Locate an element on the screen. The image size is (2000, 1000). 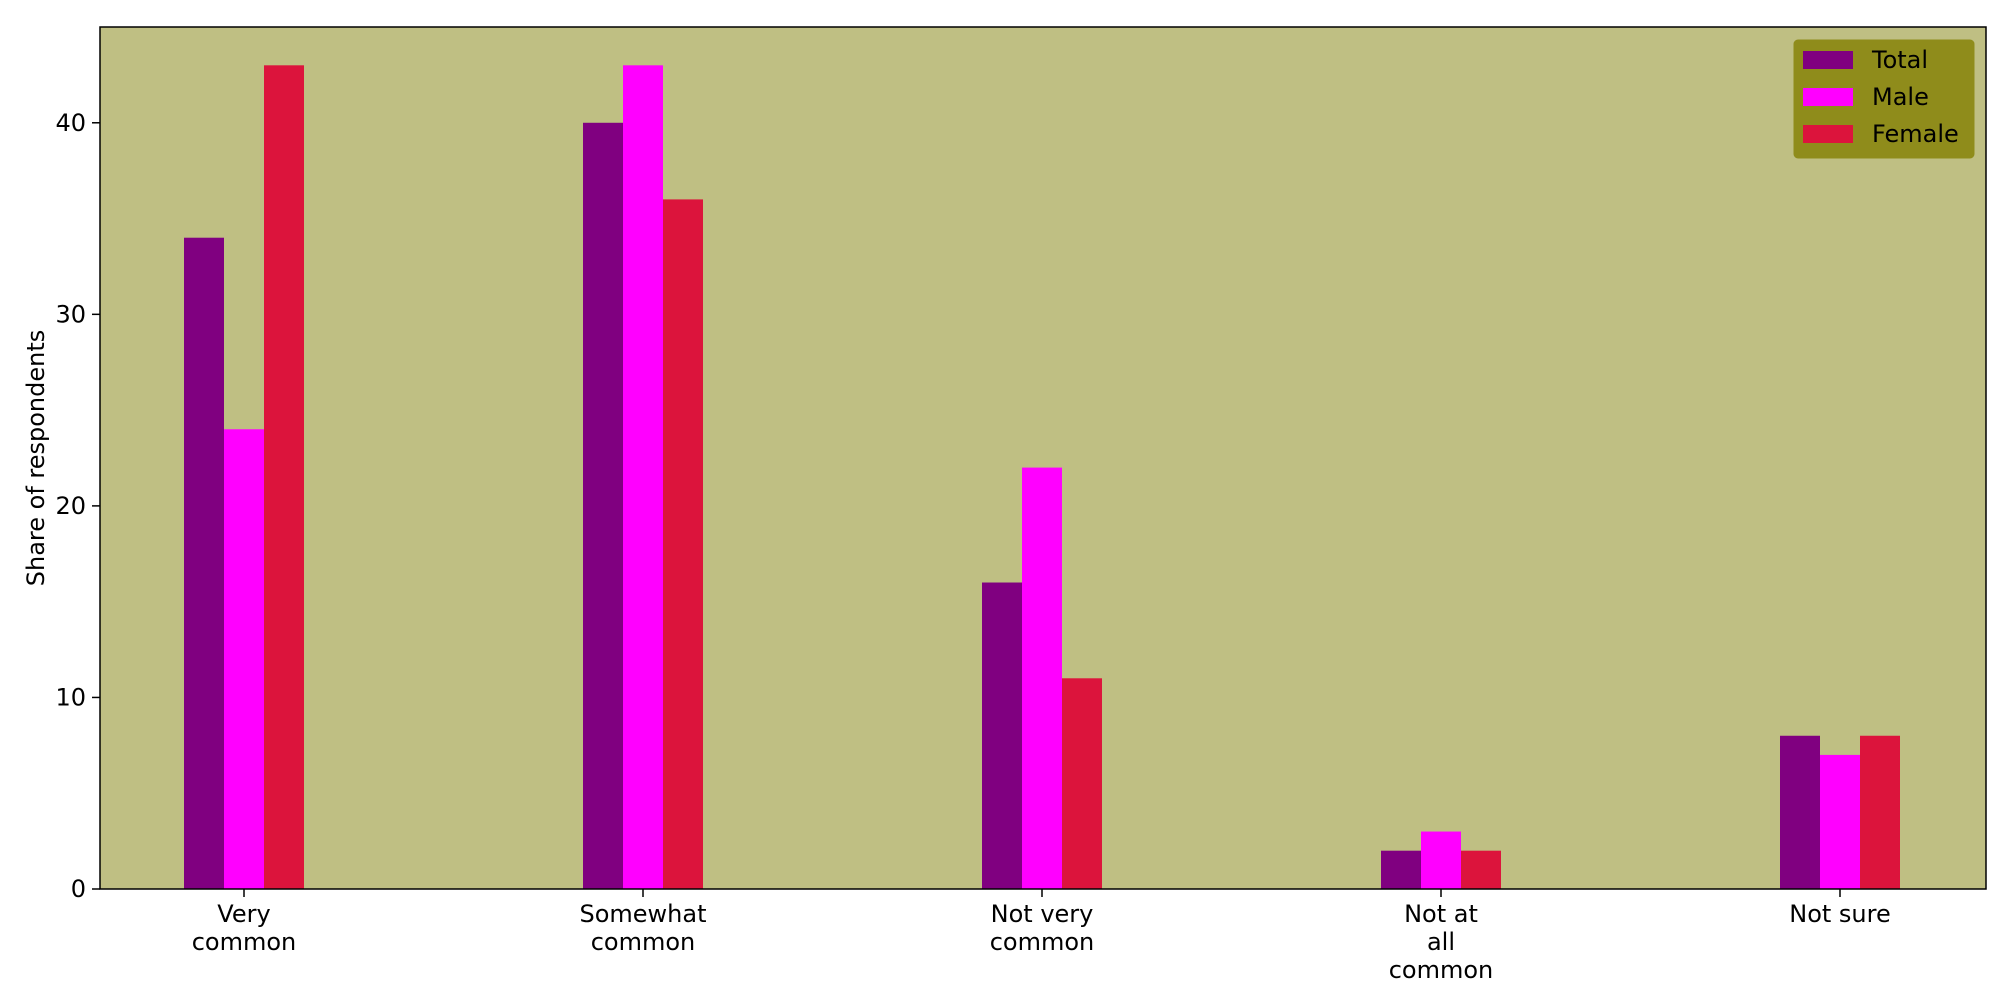
legend-swatch-male is located at coordinates (1828, 97).